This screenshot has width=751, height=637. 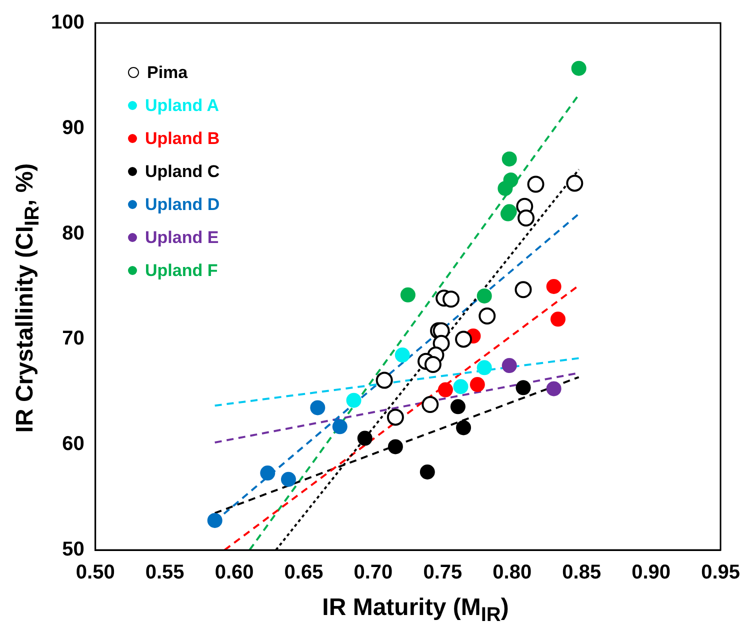 I want to click on y-tick-label: 80, so click(x=73, y=233).